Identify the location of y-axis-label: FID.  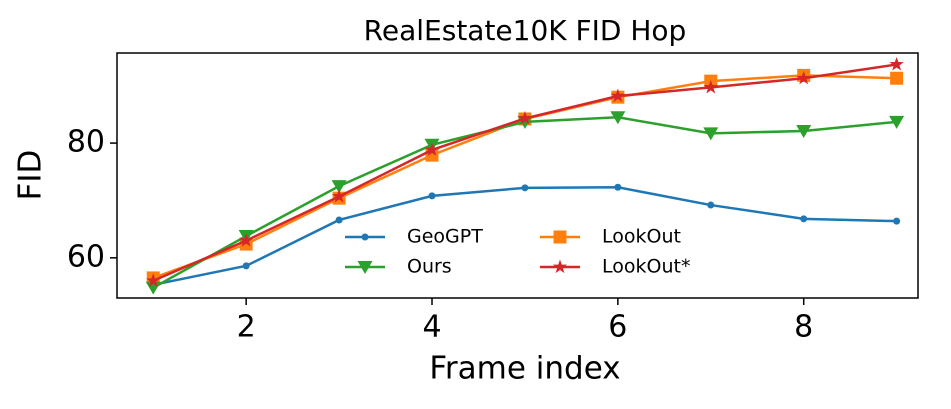
(31, 175).